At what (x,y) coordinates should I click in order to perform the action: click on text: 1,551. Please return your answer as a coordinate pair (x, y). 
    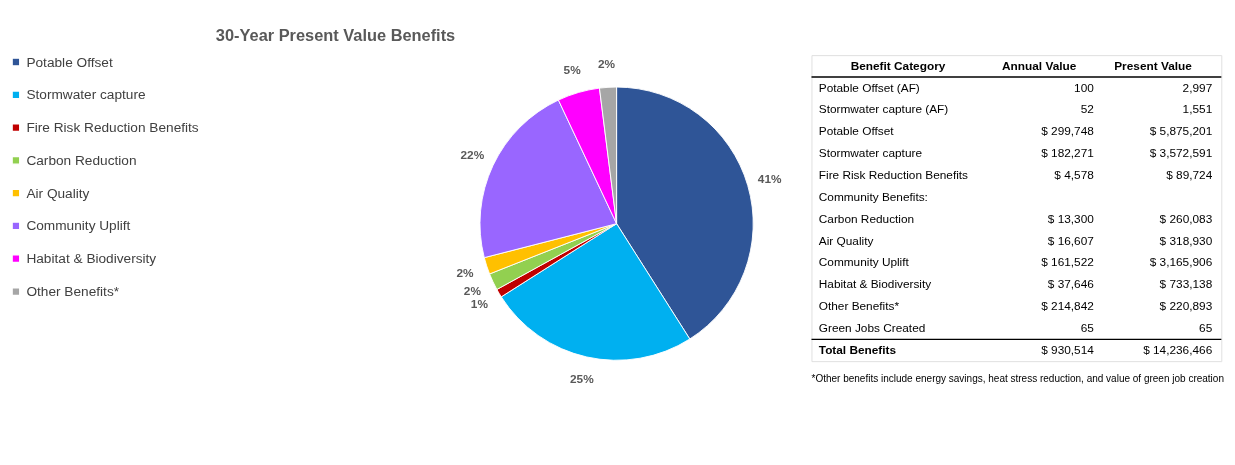
    Looking at the image, I should click on (1197, 109).